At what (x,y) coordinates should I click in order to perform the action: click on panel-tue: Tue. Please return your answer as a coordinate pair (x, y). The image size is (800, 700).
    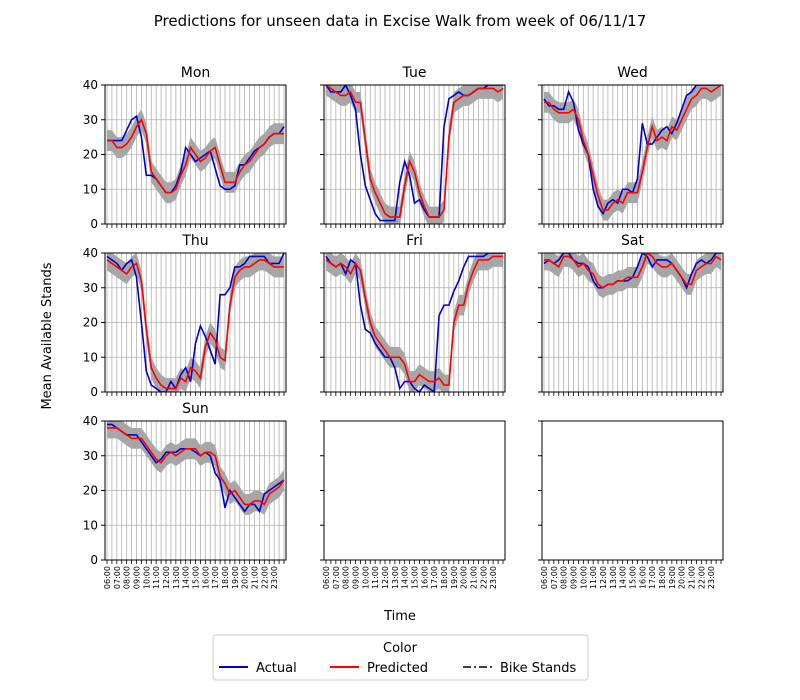
    Looking at the image, I should click on (413, 146).